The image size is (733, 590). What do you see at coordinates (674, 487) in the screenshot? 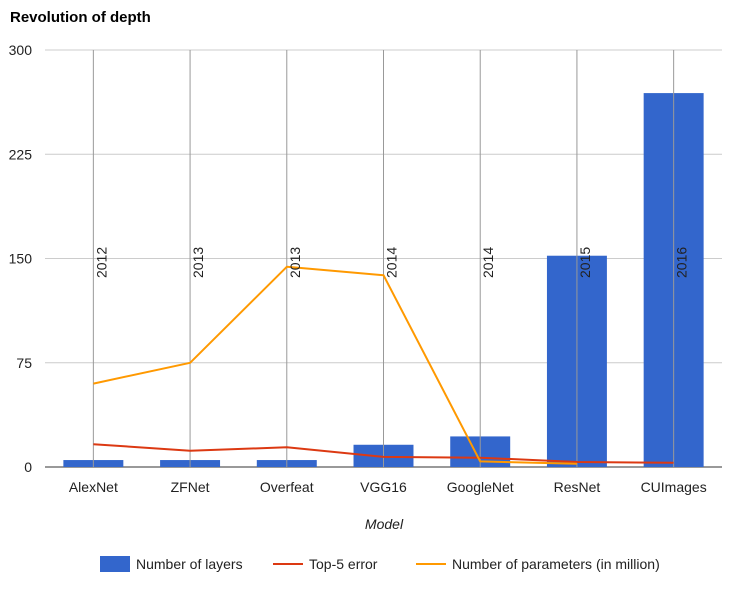
I see `x-tick-label: CUImages` at bounding box center [674, 487].